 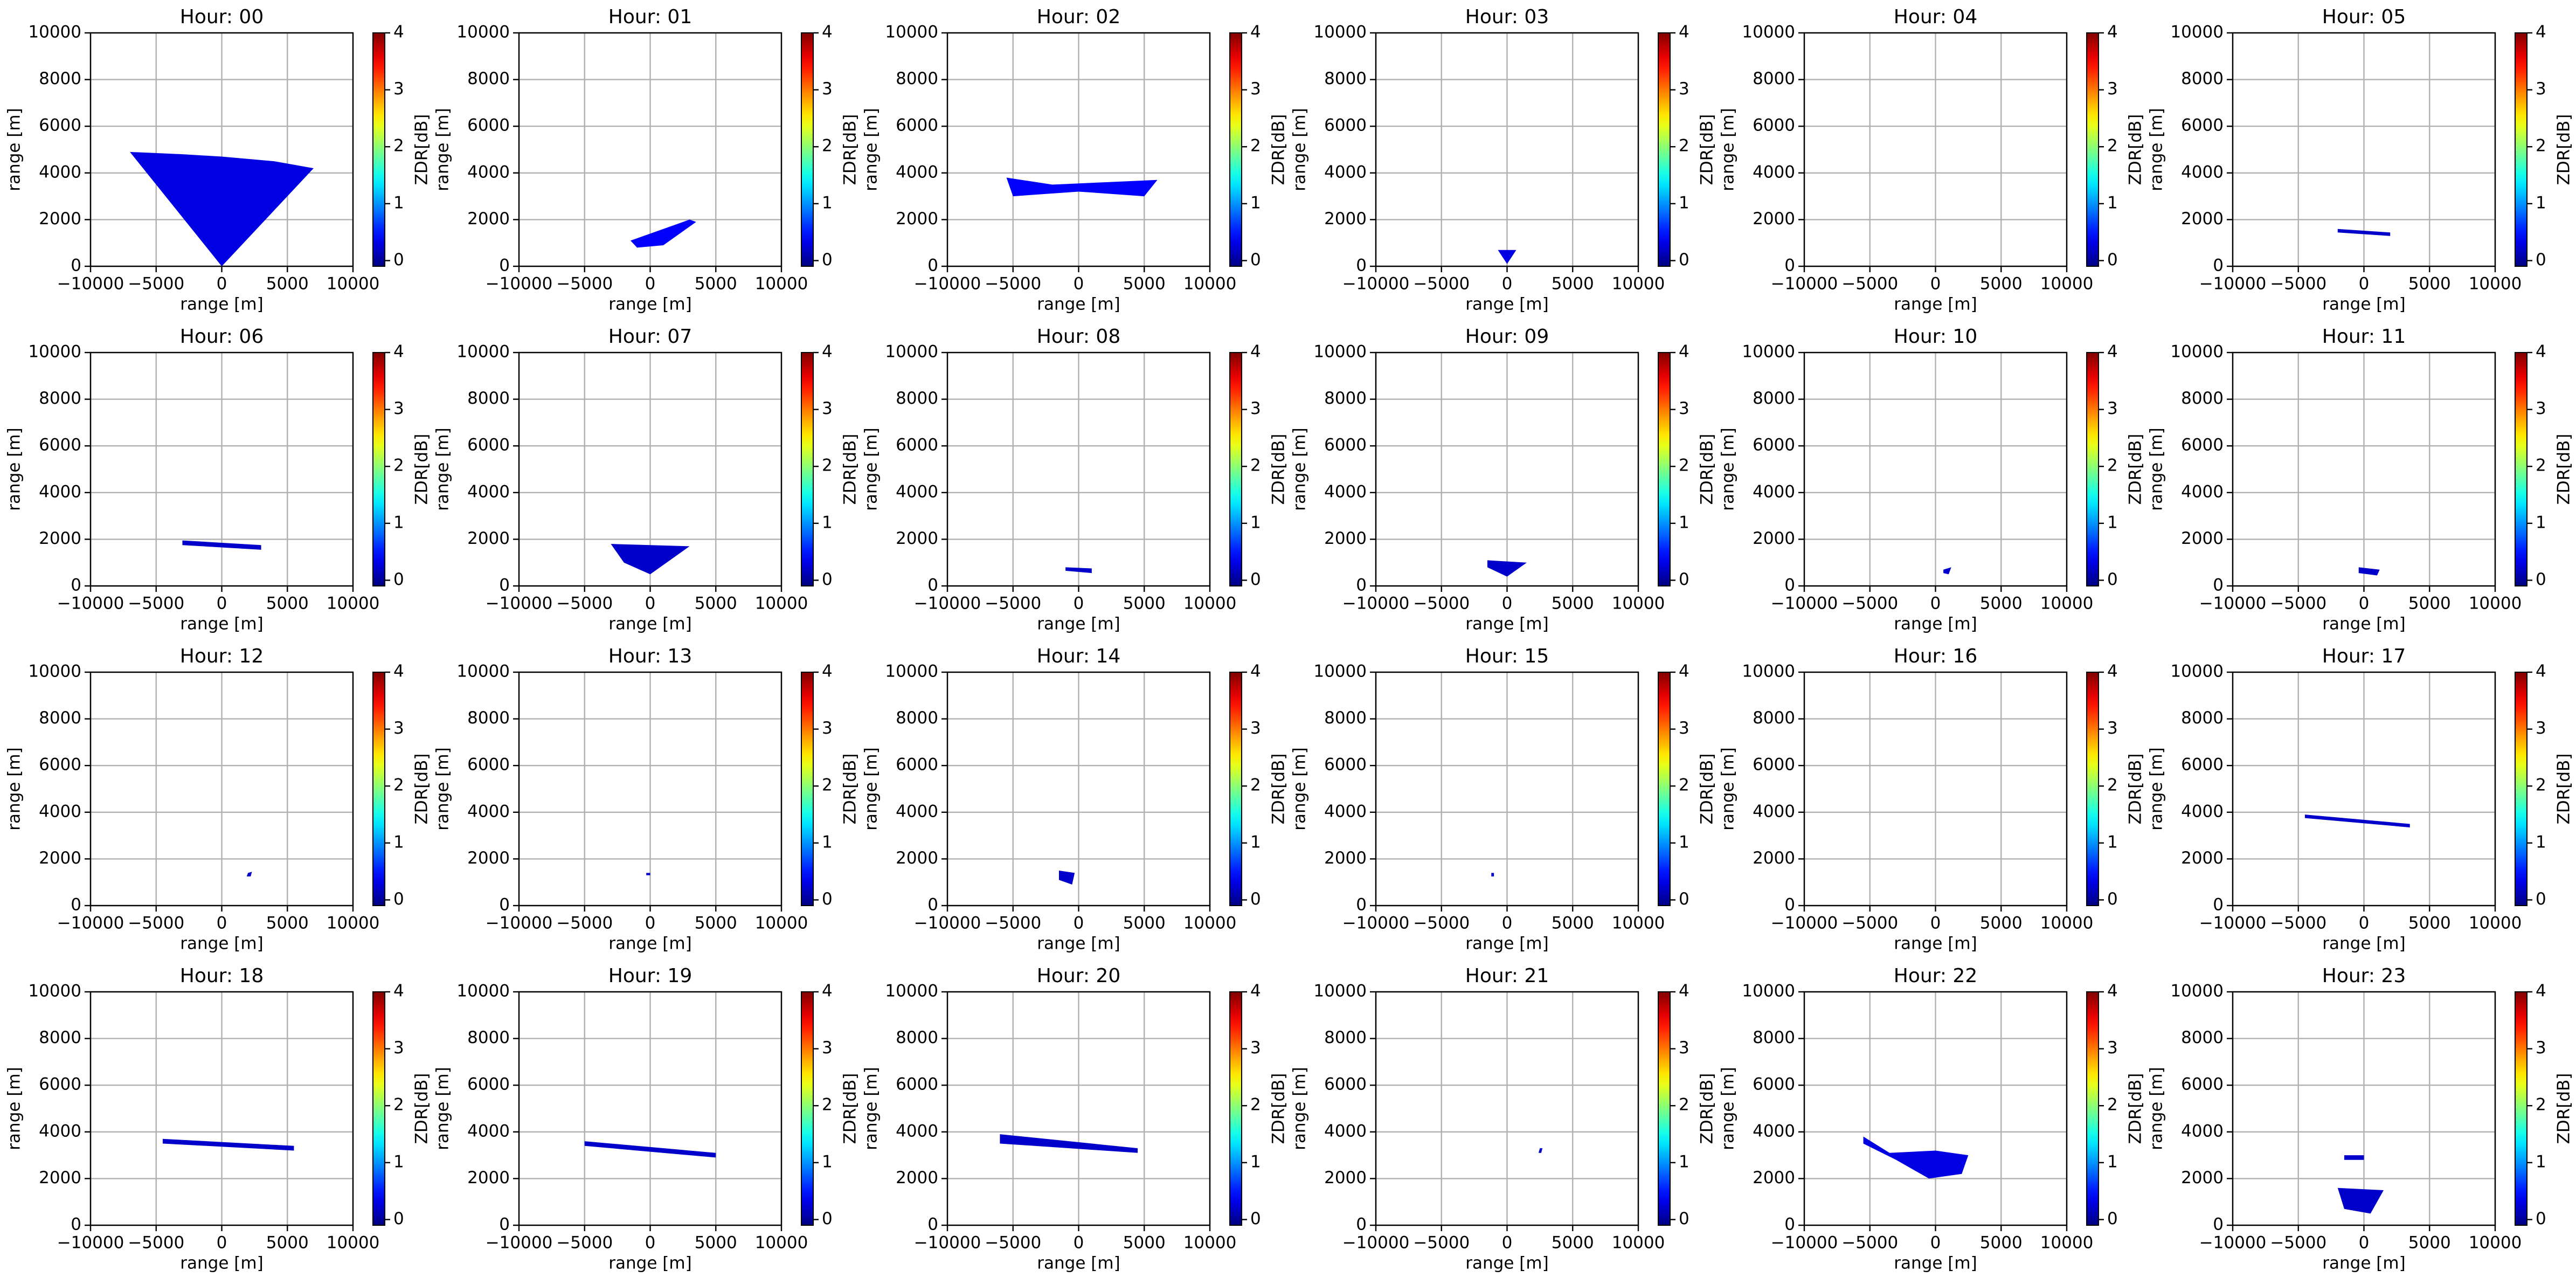 What do you see at coordinates (1936, 976) in the screenshot?
I see `subplot-title: Hour: 22` at bounding box center [1936, 976].